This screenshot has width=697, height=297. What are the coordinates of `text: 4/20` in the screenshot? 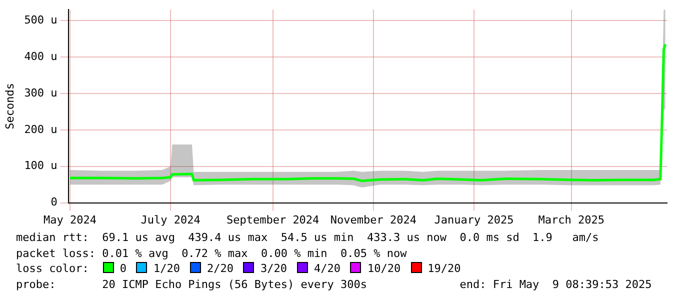 It's located at (327, 268).